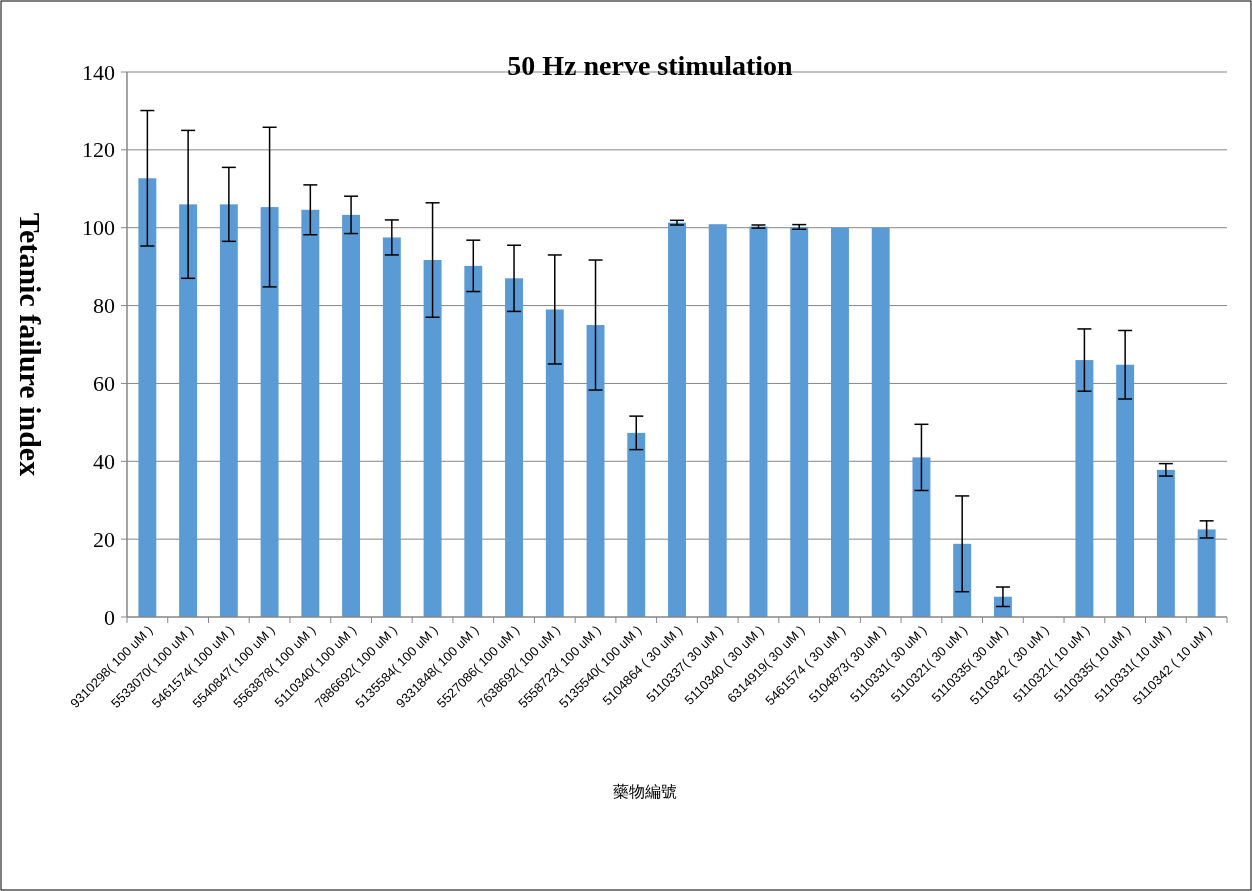  I want to click on y-tick-label: 20, so click(104, 539).